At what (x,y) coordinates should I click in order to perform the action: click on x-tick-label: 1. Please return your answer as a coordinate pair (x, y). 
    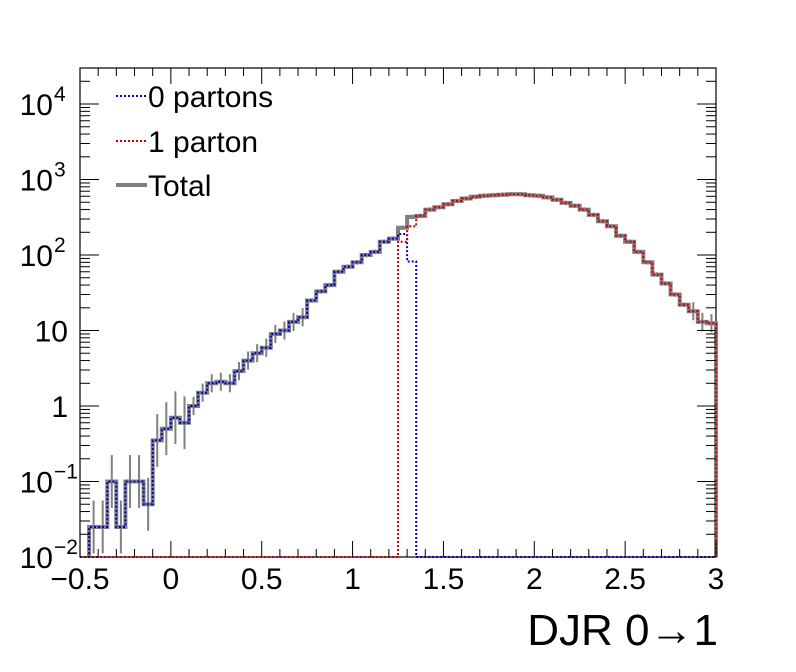
    Looking at the image, I should click on (352, 579).